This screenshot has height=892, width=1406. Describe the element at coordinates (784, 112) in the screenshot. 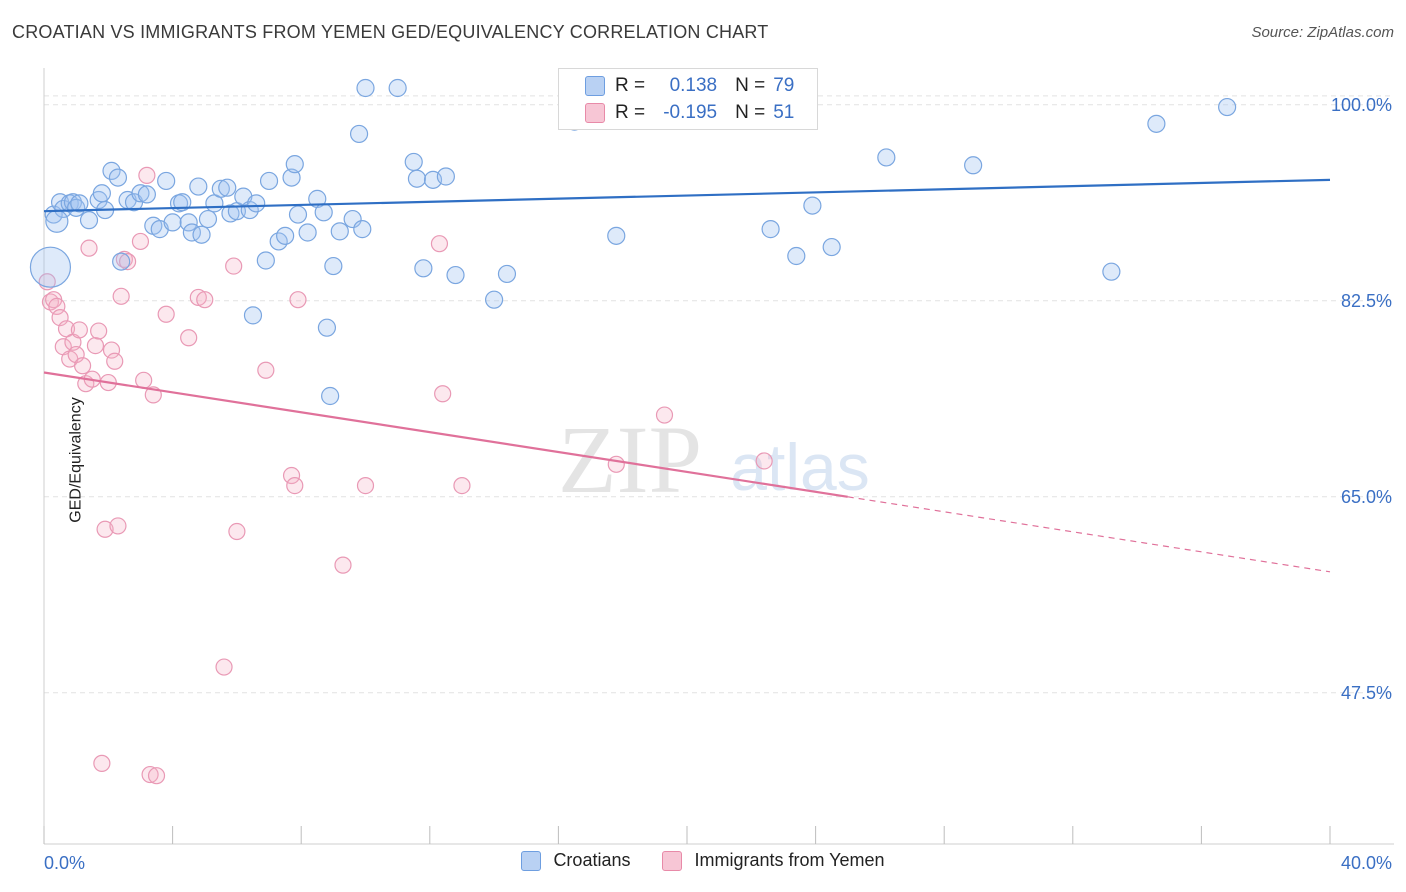

I see `legend-n-value: 51` at that location.